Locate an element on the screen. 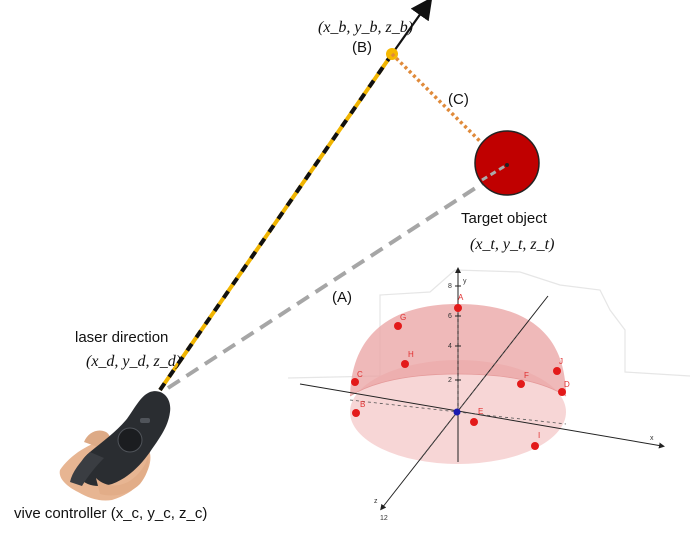 The height and width of the screenshot is (542, 693). point-e-label: E is located at coordinates (480, 411).